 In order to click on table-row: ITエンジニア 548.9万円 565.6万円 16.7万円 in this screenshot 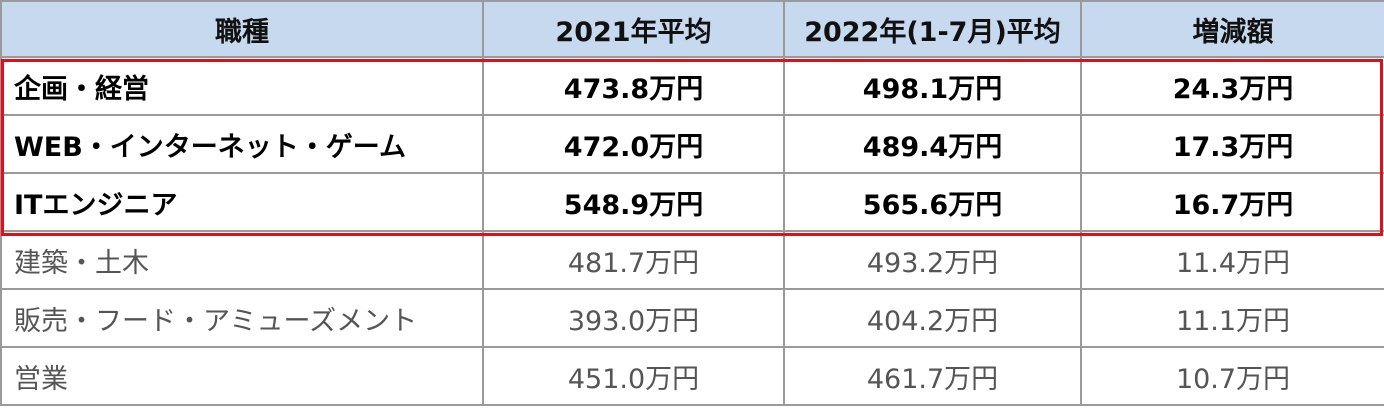, I will do `click(692, 202)`.